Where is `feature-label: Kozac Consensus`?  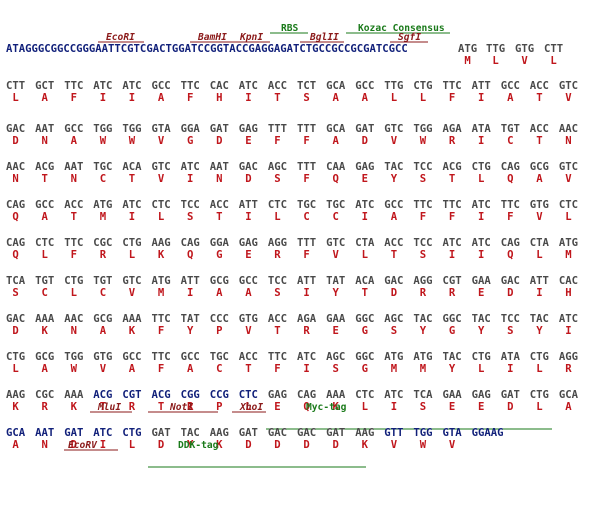
feature-label: Kozac Consensus is located at coordinates (401, 28).